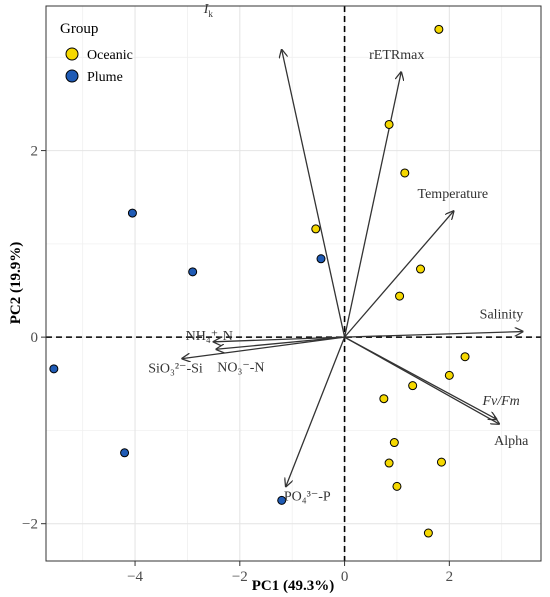 This screenshot has width=550, height=597. Describe the element at coordinates (500, 401) in the screenshot. I see `loading-label: Fv/Fm` at that location.